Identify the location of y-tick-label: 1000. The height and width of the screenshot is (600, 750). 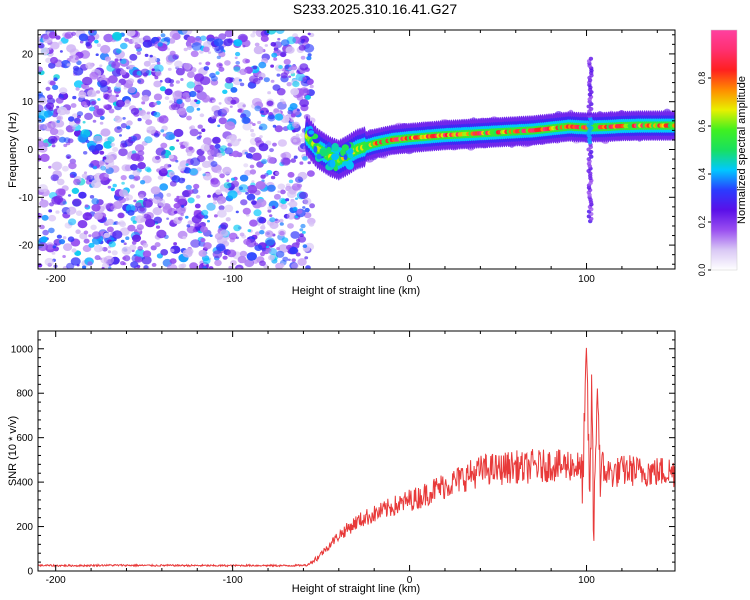
(22, 349).